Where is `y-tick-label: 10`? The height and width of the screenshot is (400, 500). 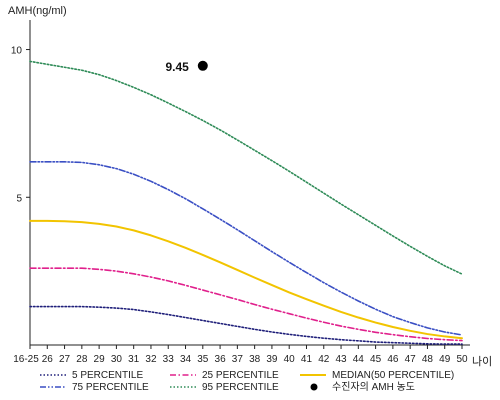
y-tick-label: 10 is located at coordinates (17, 51).